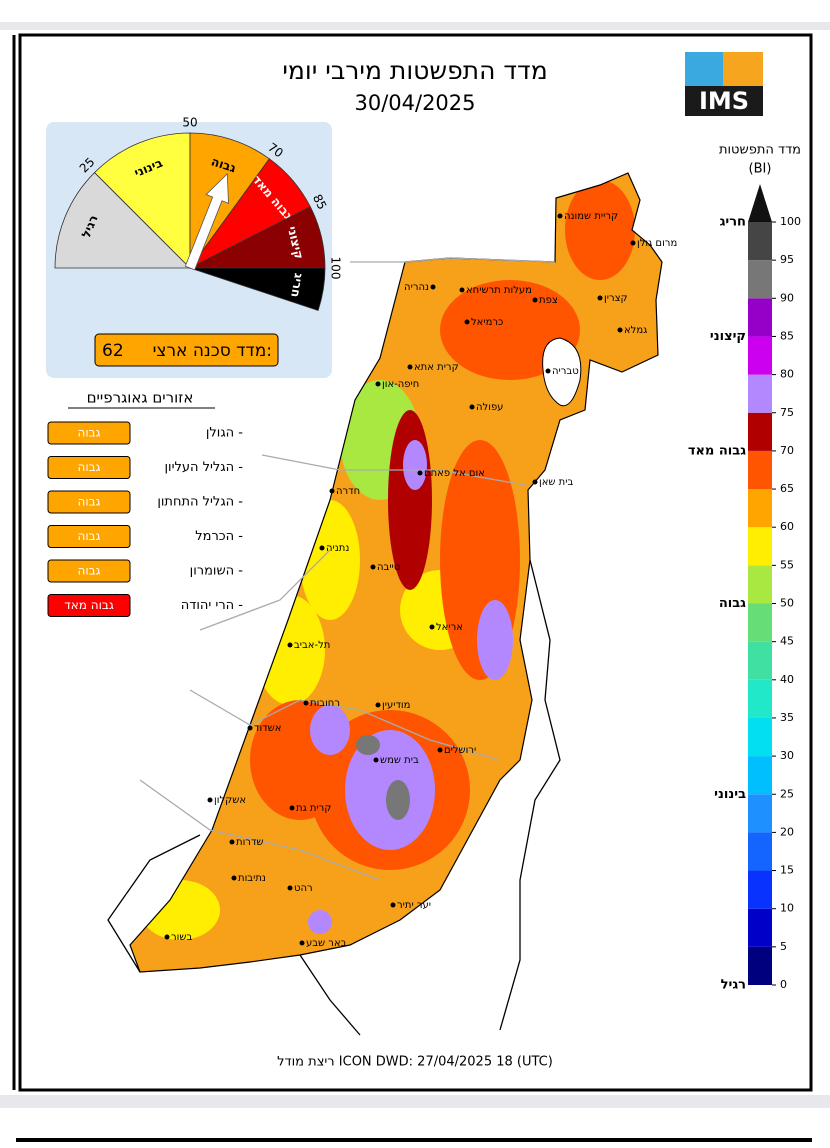 The width and height of the screenshot is (830, 1148). Describe the element at coordinates (732, 603) in the screenshot. I see `colorbar-level: גבוה` at that location.